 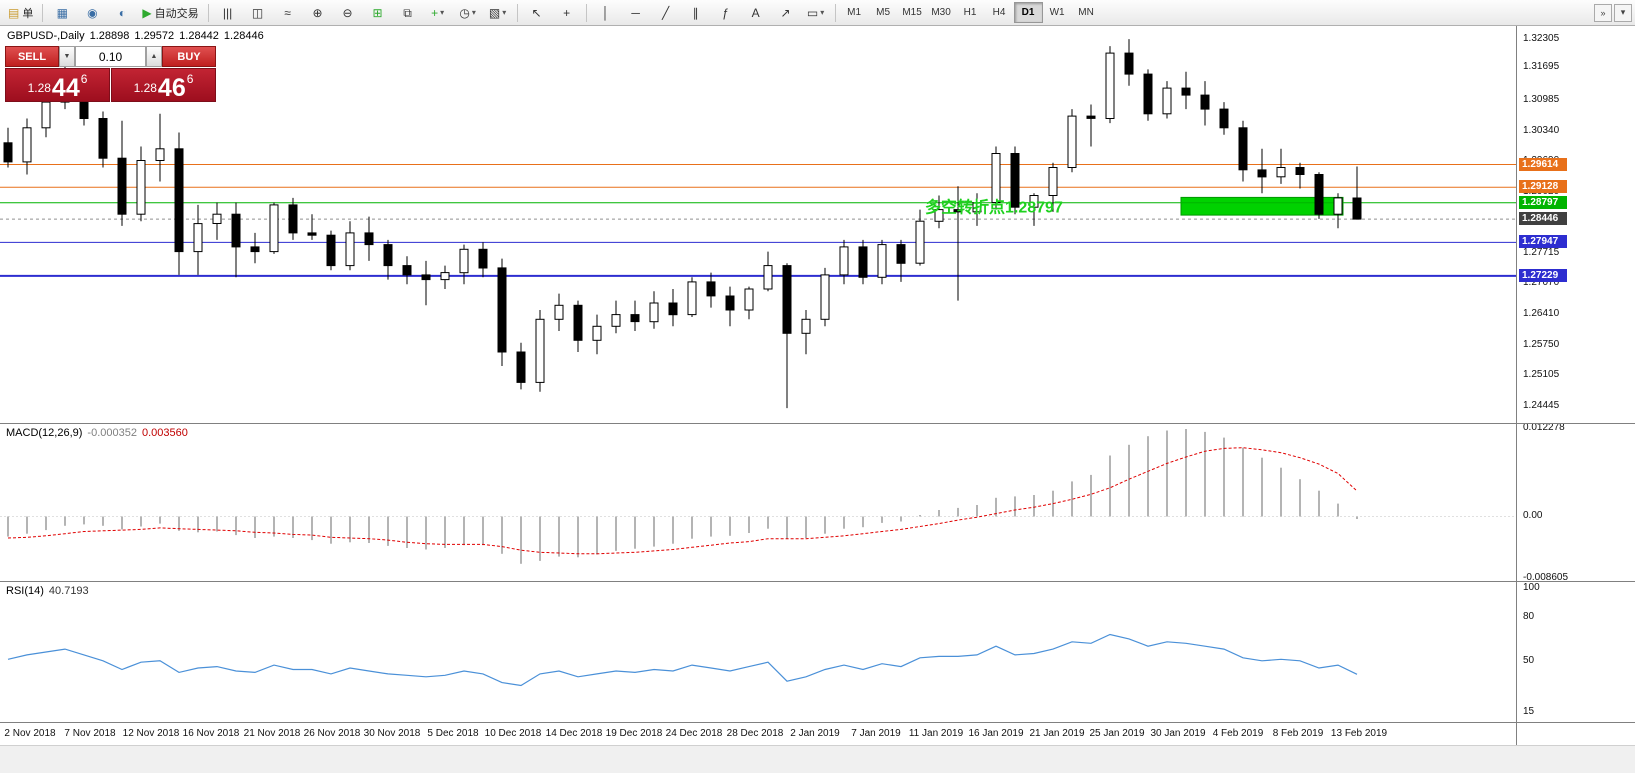 I want to click on price-tick: 1.31695, so click(x=1541, y=66).